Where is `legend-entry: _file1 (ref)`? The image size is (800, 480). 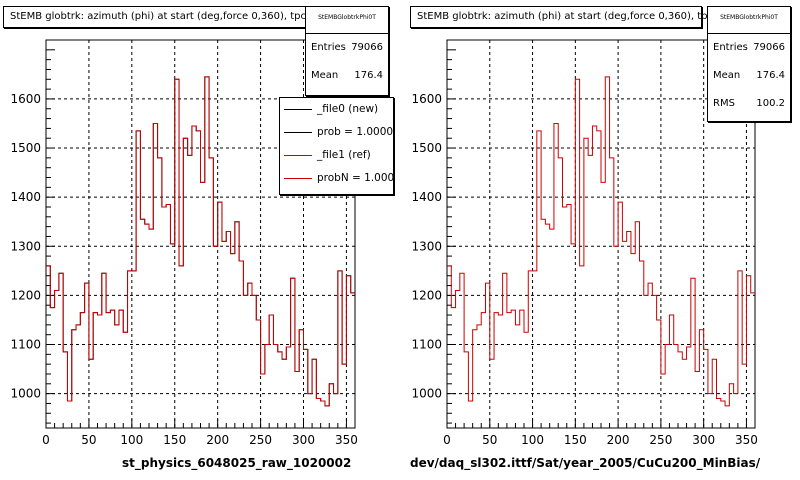
legend-entry: _file1 (ref) is located at coordinates (336, 155).